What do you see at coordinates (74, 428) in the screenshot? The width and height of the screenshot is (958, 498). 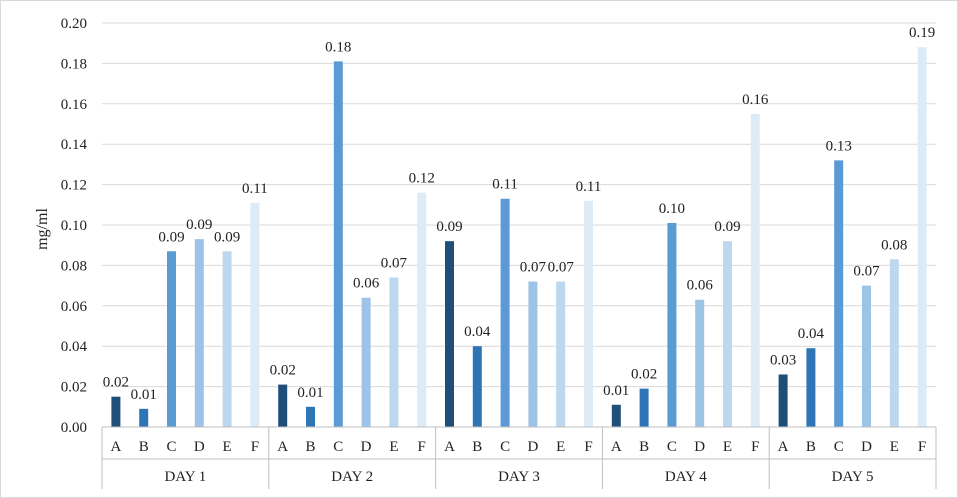 I see `y-tick-label: 0.00` at bounding box center [74, 428].